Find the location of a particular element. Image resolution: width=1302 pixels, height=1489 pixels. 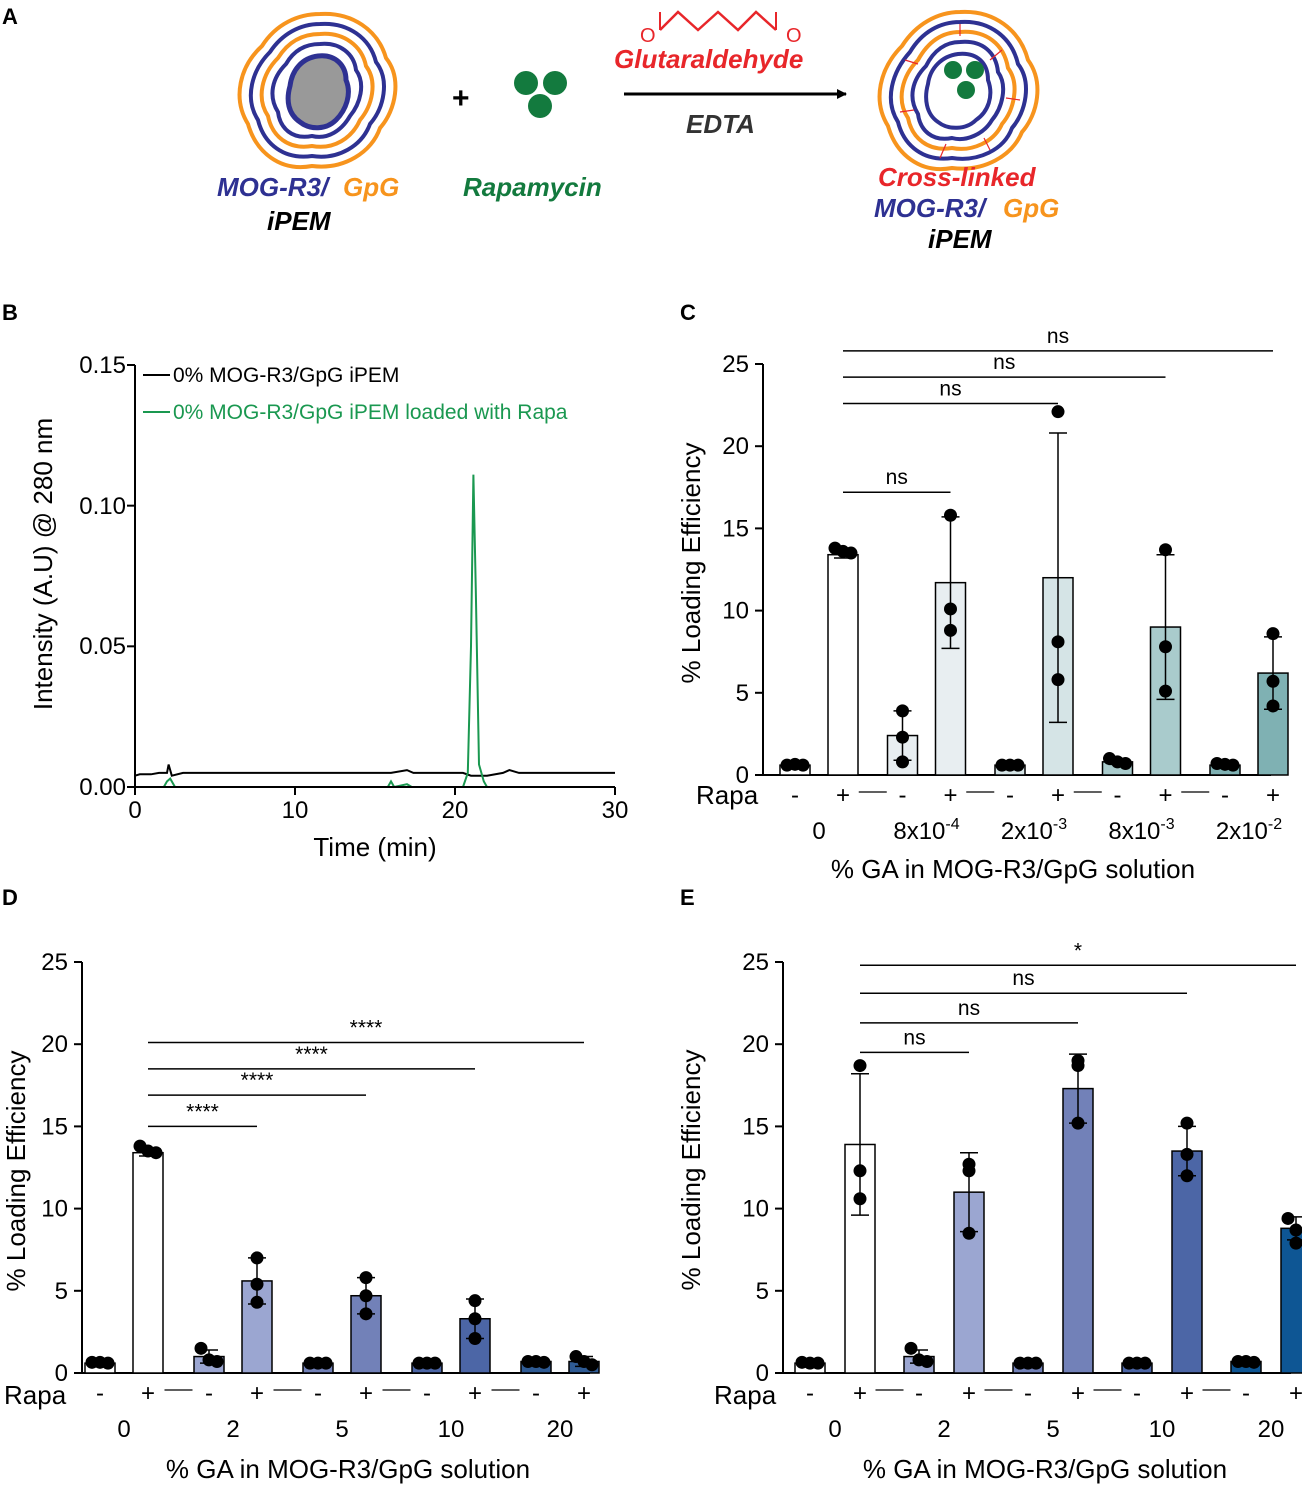

group-label-exponent: -2 is located at coordinates (1275, 824).